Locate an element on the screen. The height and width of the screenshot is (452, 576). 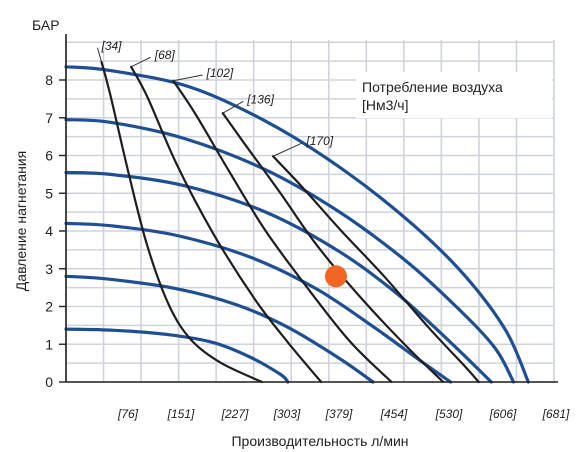
legend-background is located at coordinates (454, 95).